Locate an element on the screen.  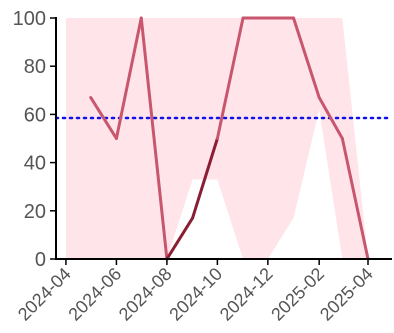
x-tick-label: 2024-10 is located at coordinates (195, 294).